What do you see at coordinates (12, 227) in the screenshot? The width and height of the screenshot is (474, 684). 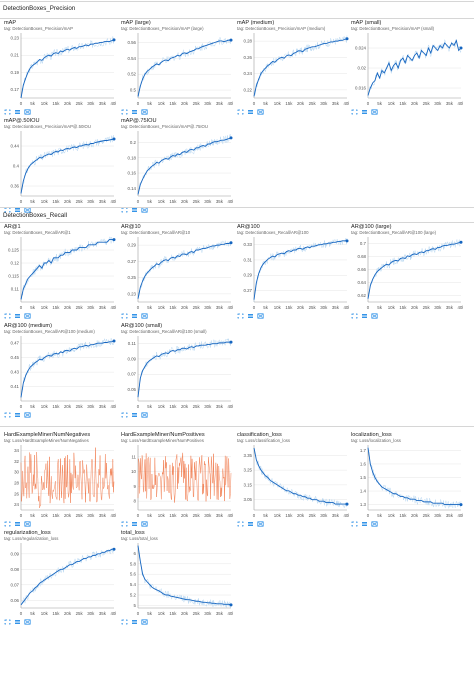 I see `chart-title: AR@1` at bounding box center [12, 227].